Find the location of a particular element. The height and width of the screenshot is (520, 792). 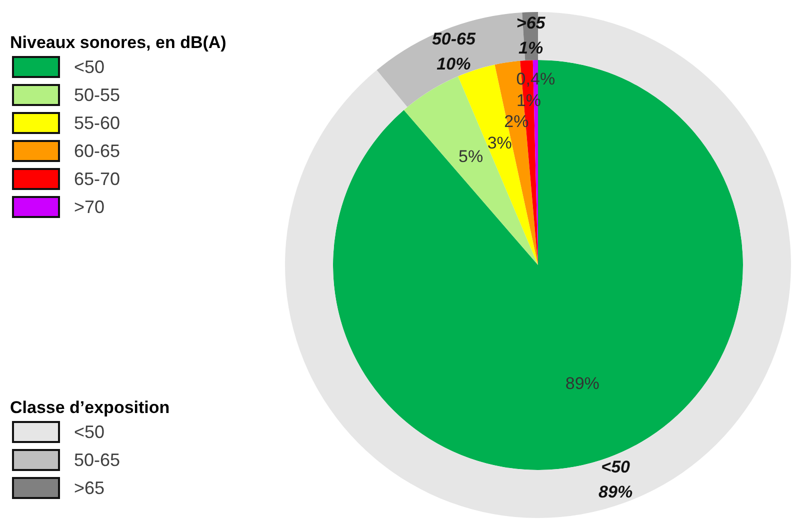

legend-label: >65 is located at coordinates (89, 488).